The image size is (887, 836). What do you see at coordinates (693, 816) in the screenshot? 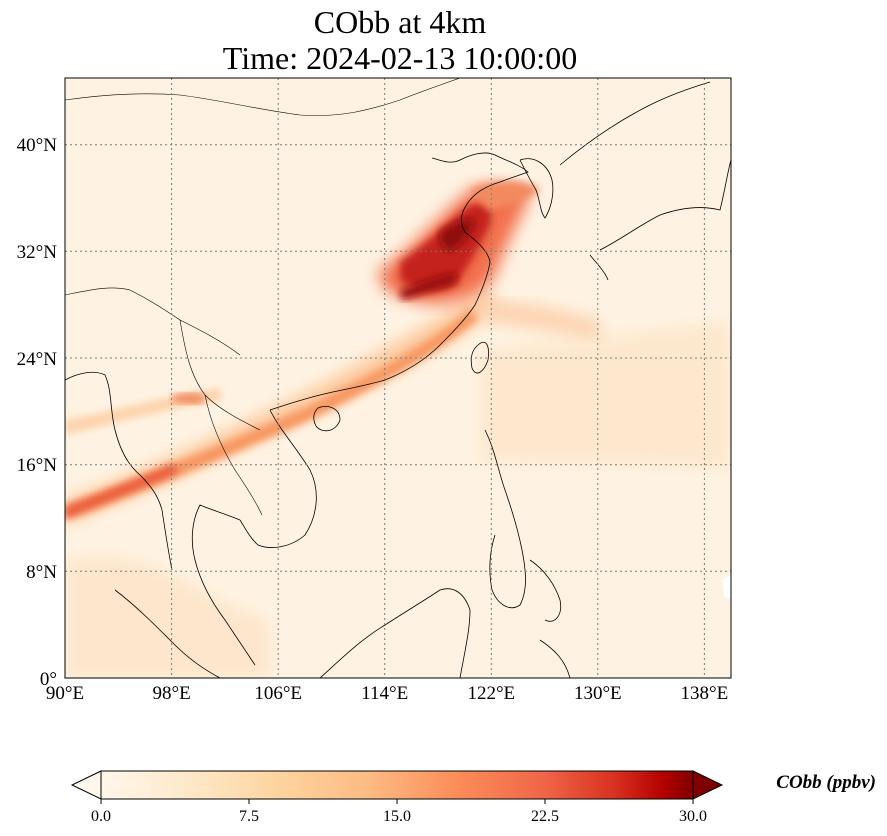
I see `colorbar-tick-label: 30.0` at bounding box center [693, 816].